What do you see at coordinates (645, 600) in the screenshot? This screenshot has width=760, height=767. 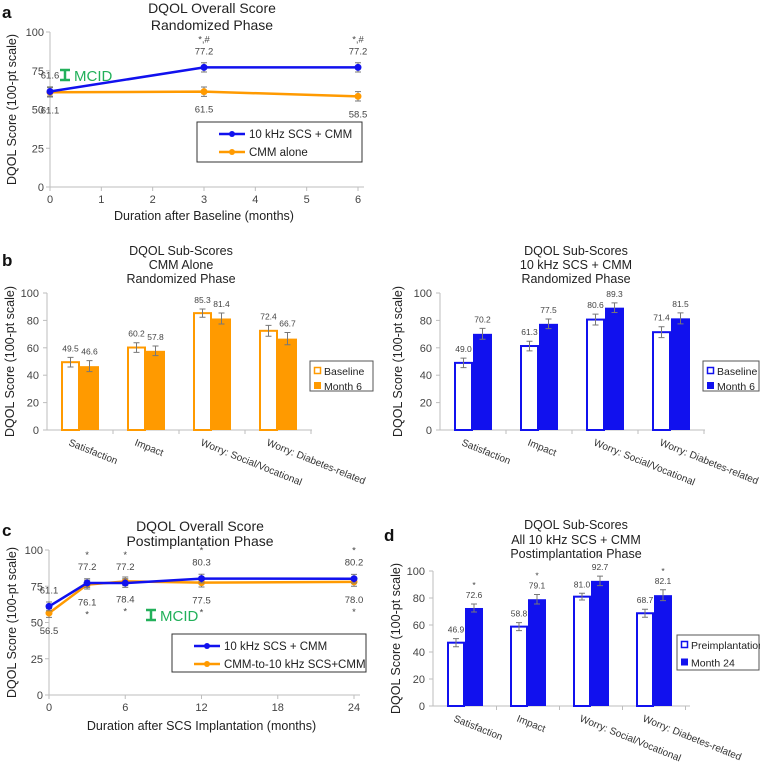 I see `data-label: 68.7` at bounding box center [645, 600].